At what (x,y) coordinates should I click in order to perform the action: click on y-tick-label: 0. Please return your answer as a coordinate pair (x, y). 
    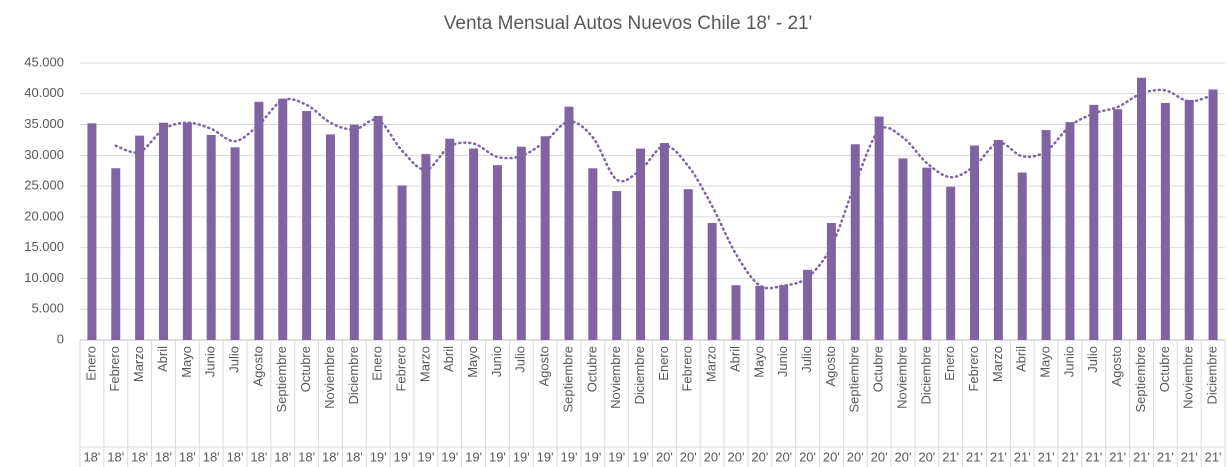
    Looking at the image, I should click on (60, 338).